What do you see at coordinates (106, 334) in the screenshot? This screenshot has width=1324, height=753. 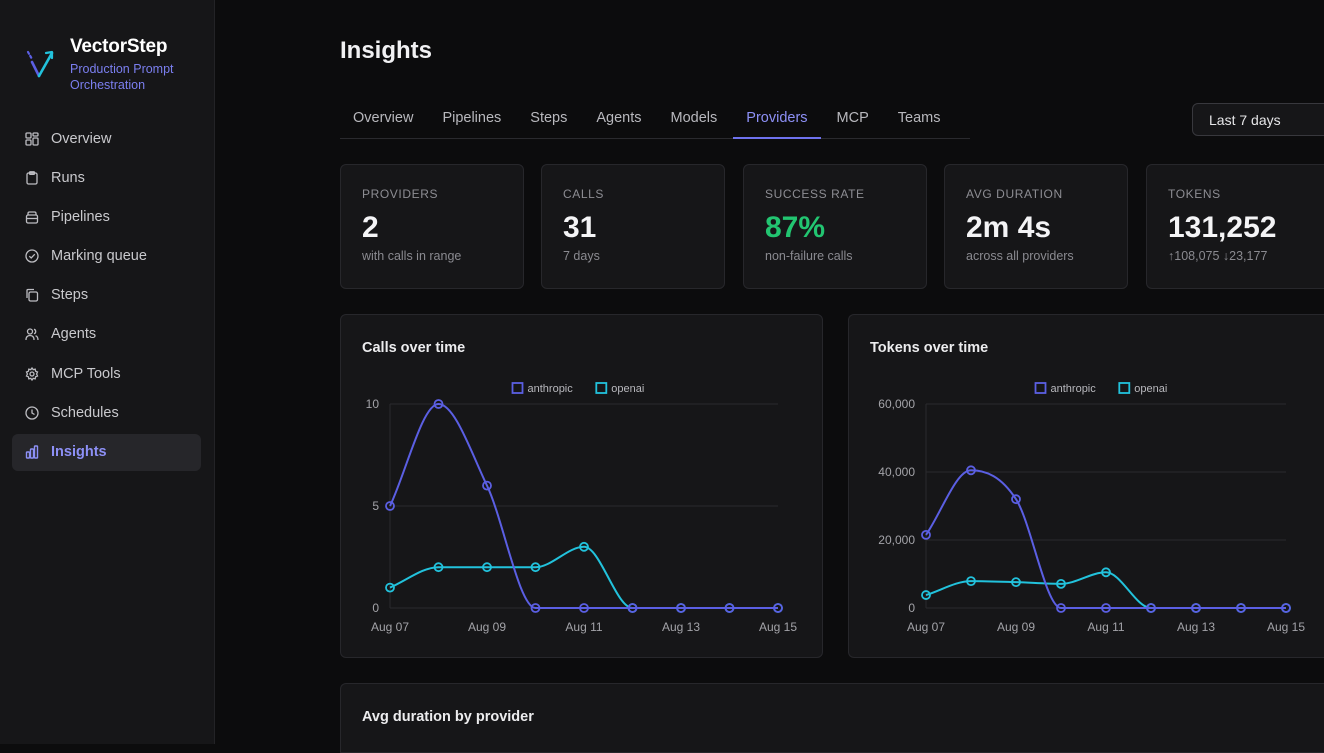 I see `sidebar-item-agents: Agents` at bounding box center [106, 334].